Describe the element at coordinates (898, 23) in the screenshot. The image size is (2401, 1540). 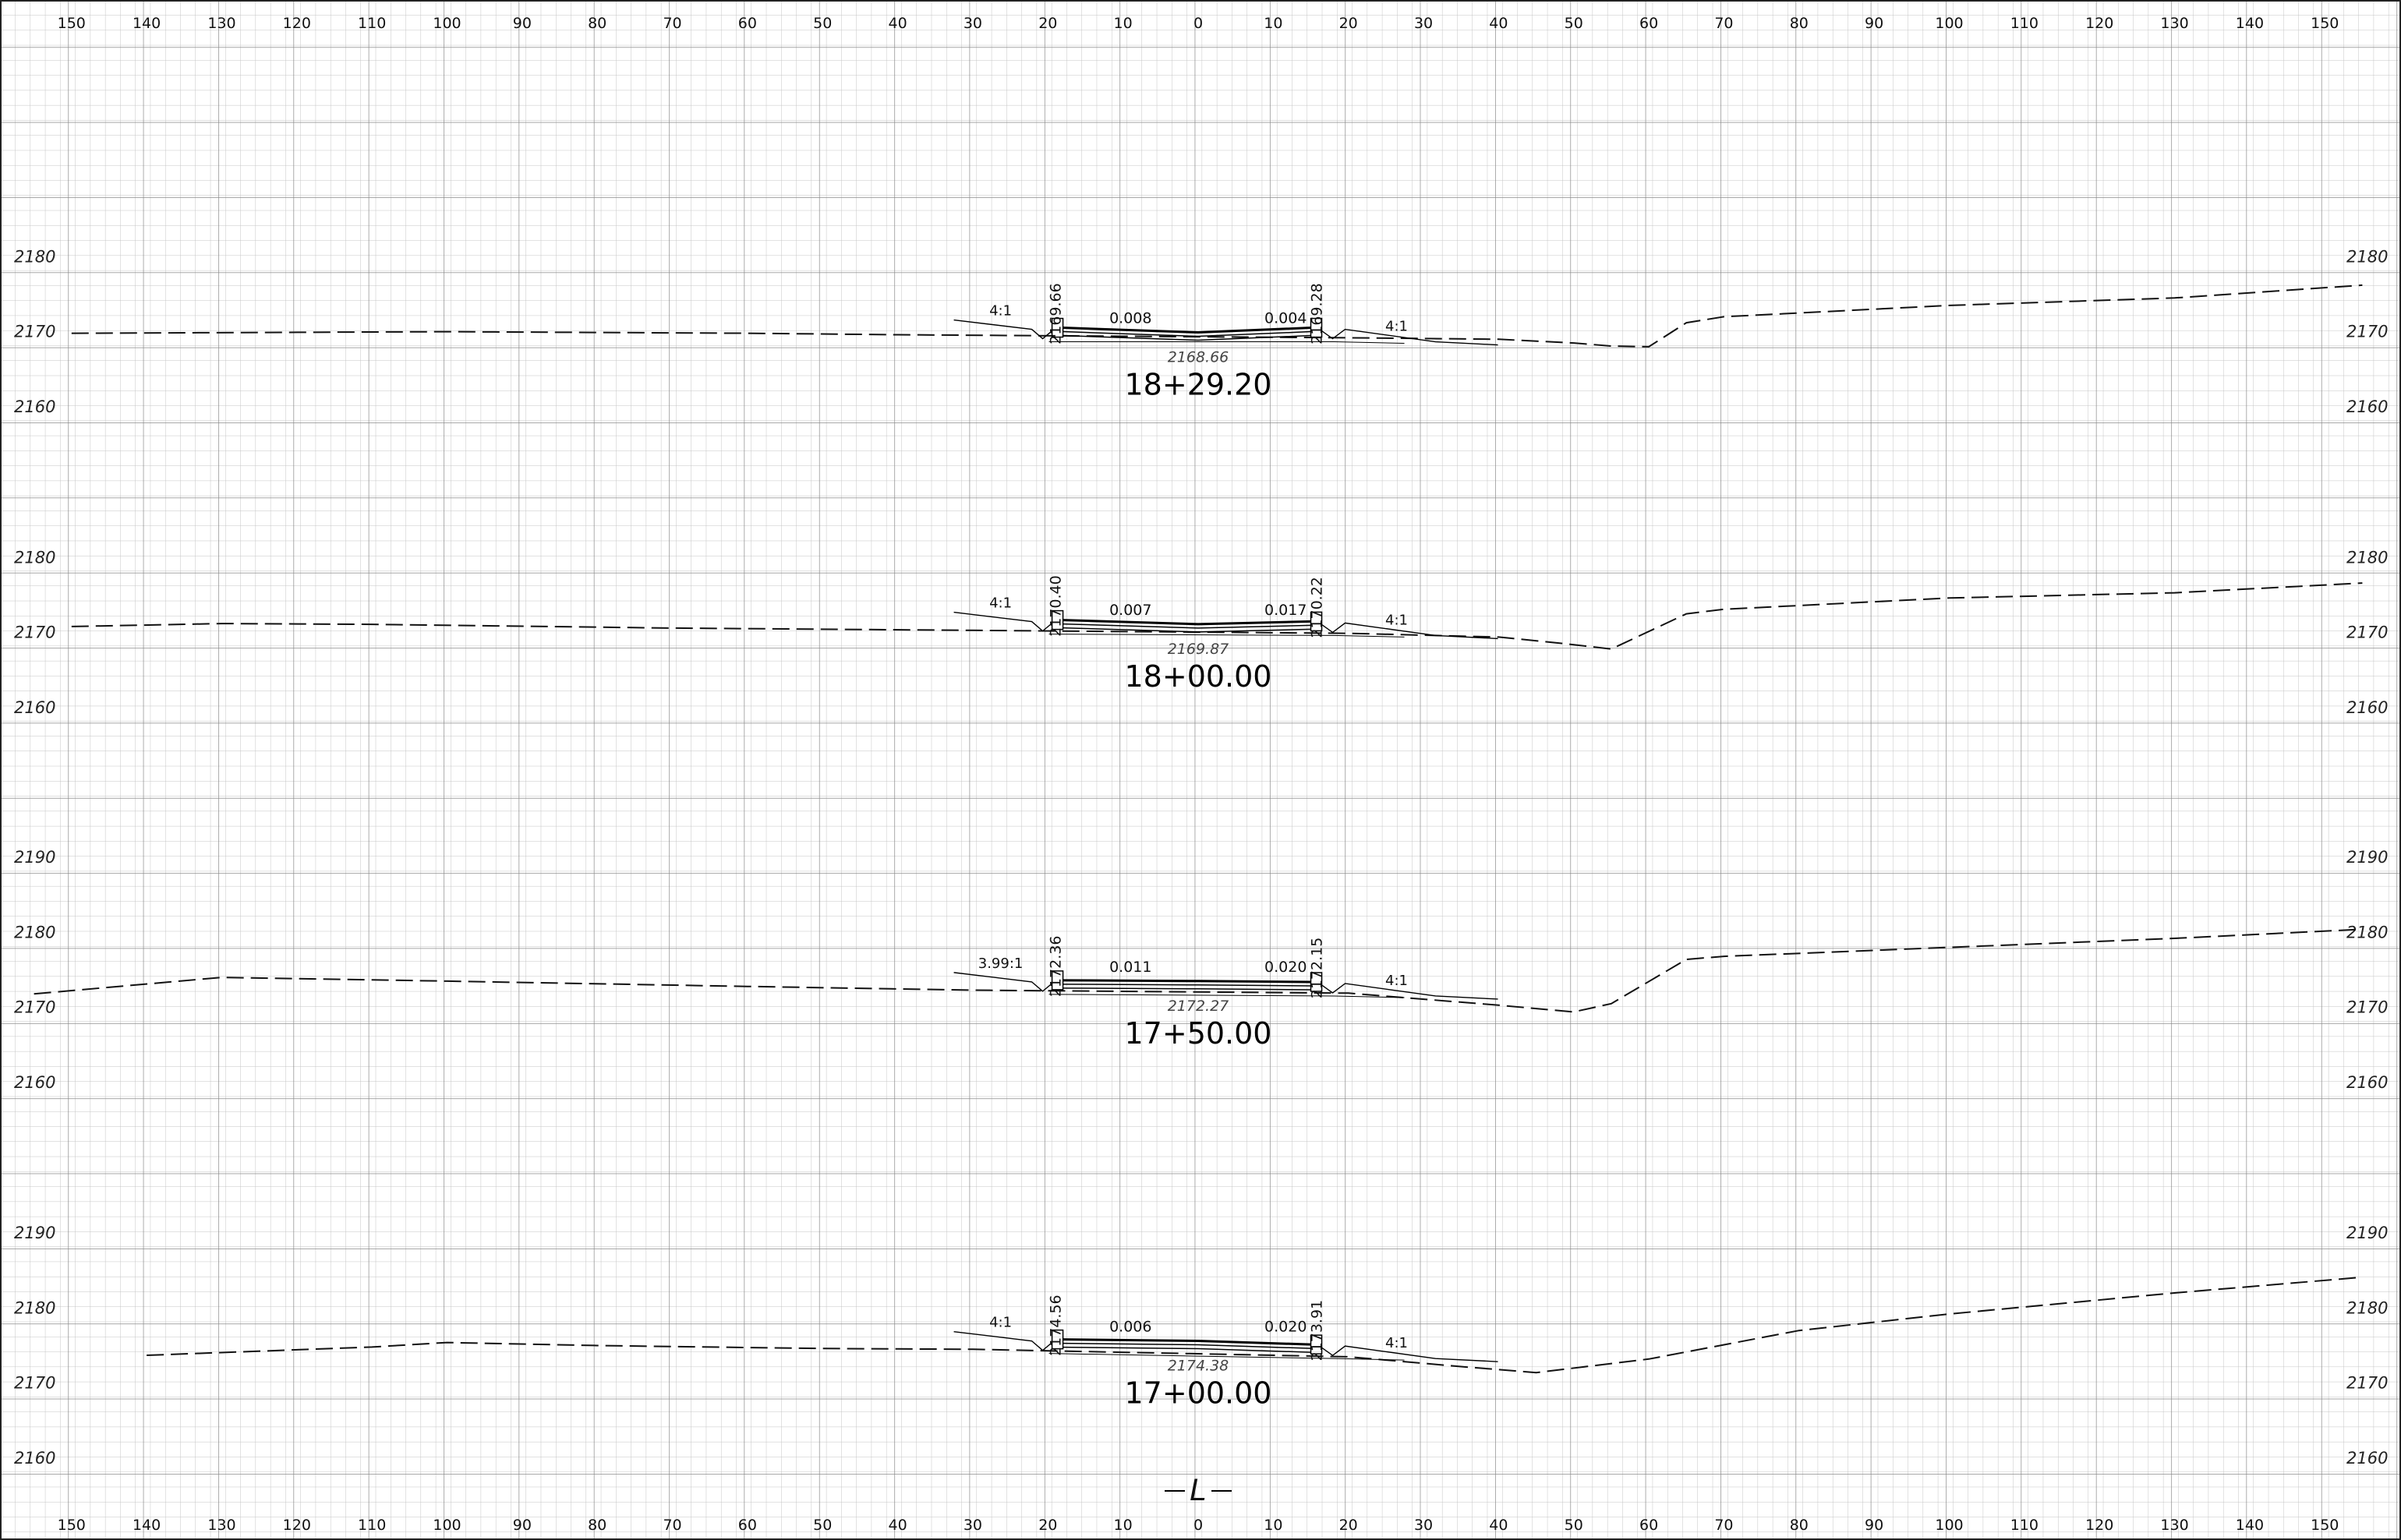
I see `offset-tick-label: 40` at that location.